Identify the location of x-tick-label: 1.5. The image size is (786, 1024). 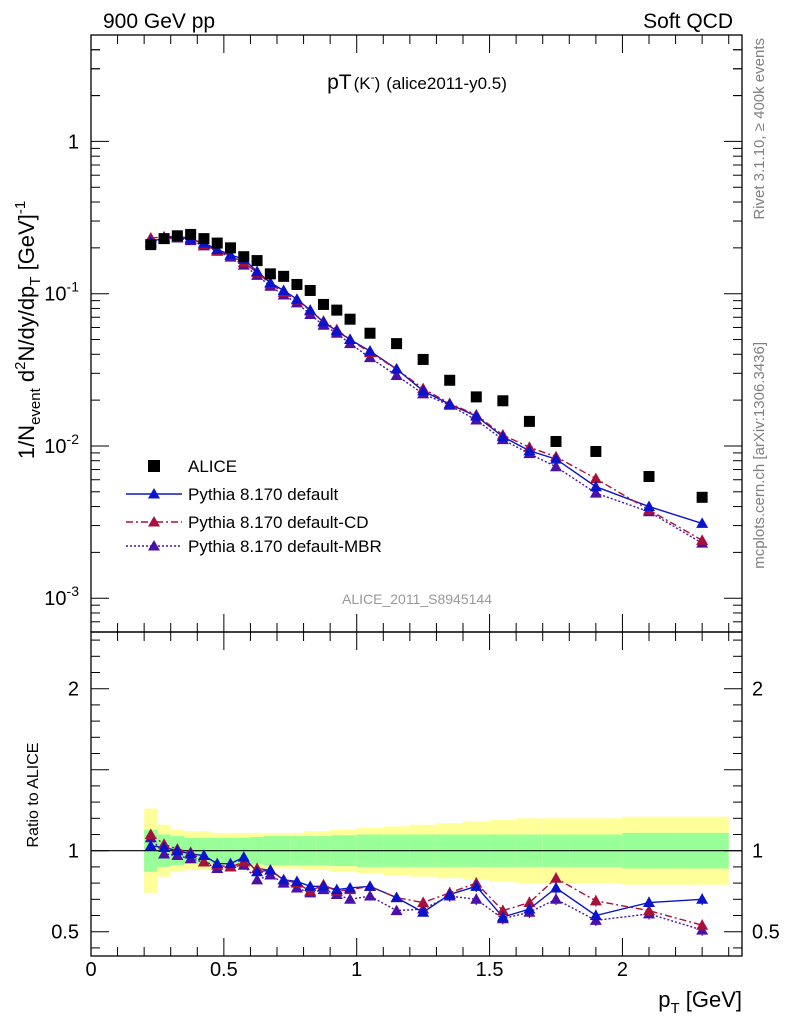
(490, 970).